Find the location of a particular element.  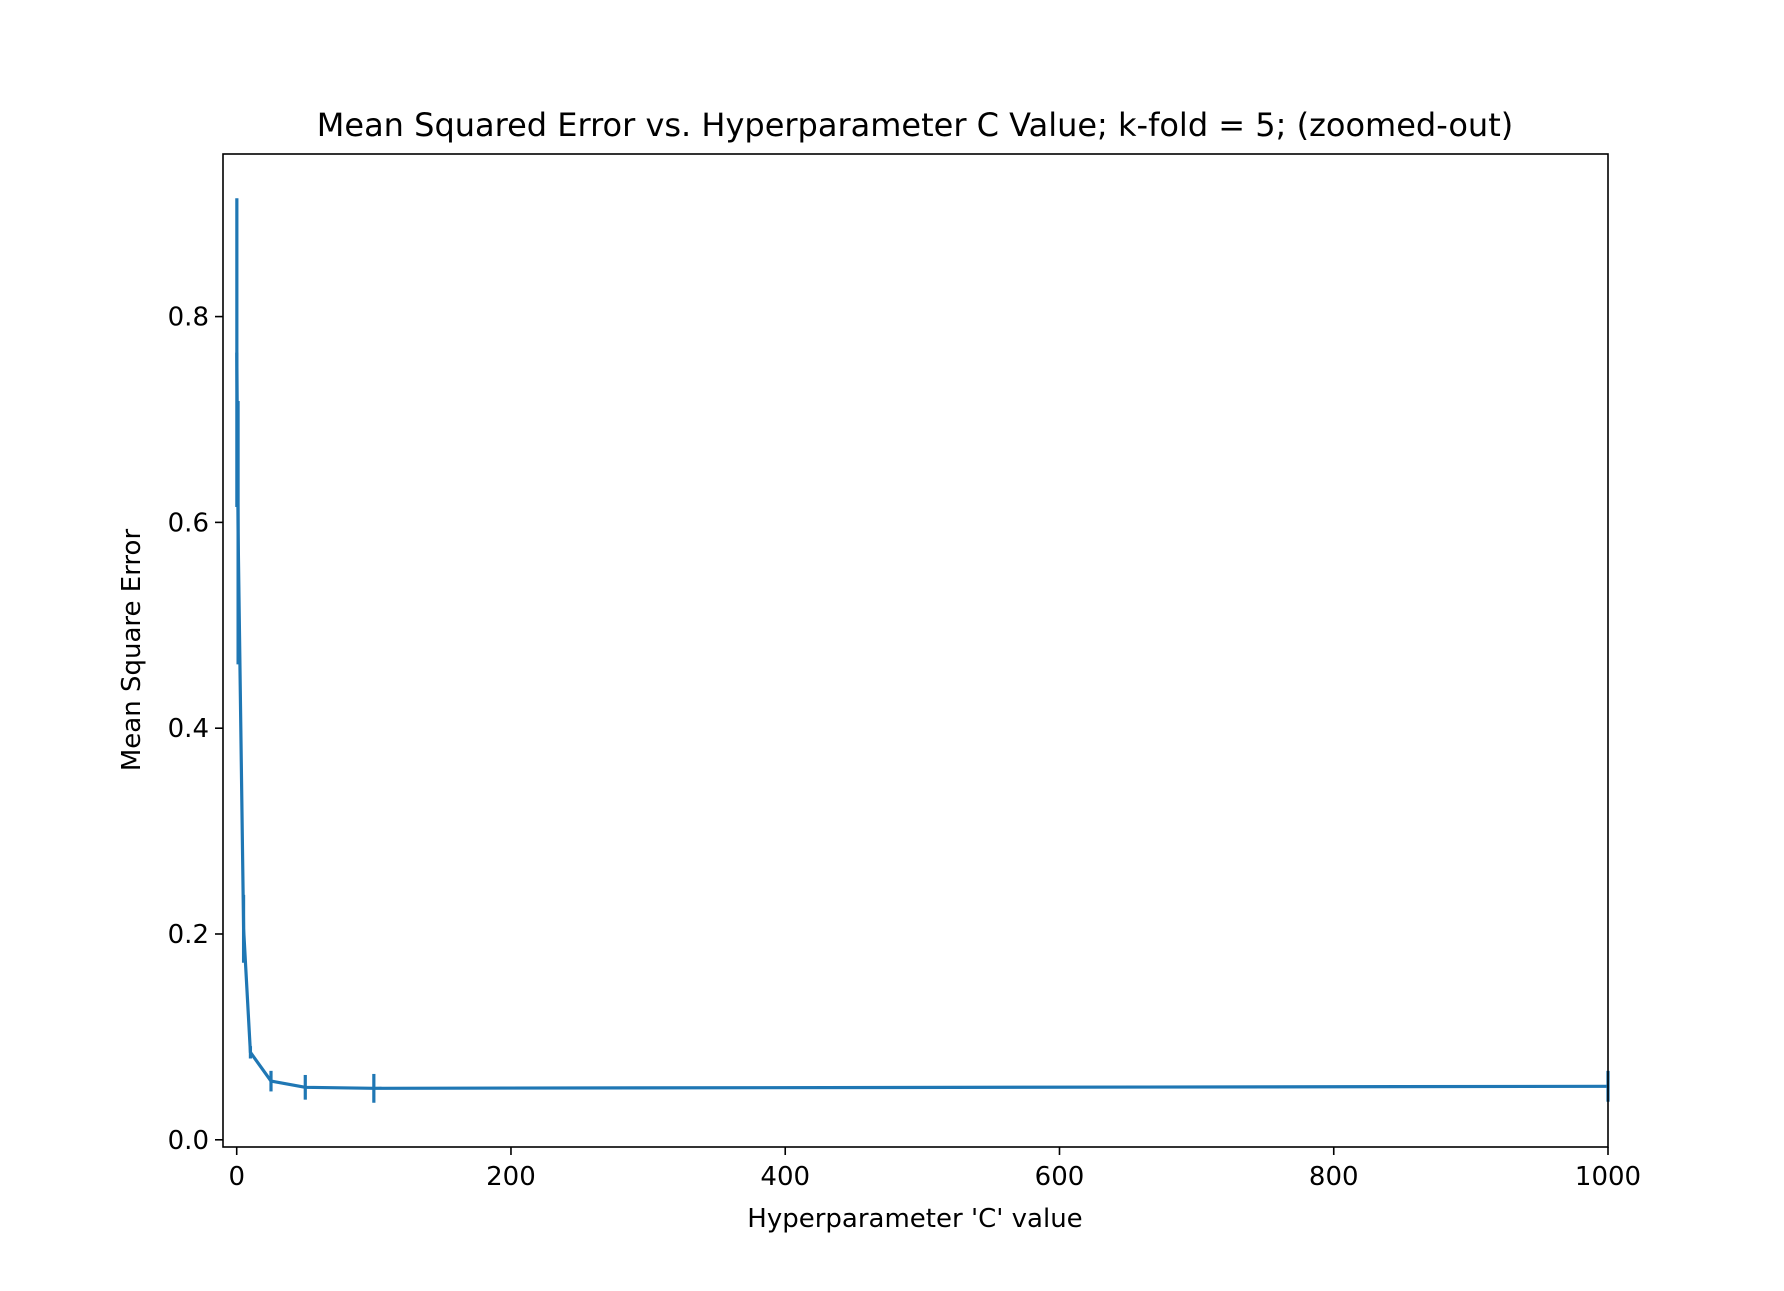

y-tick-label: 0.6 is located at coordinates (188, 523).